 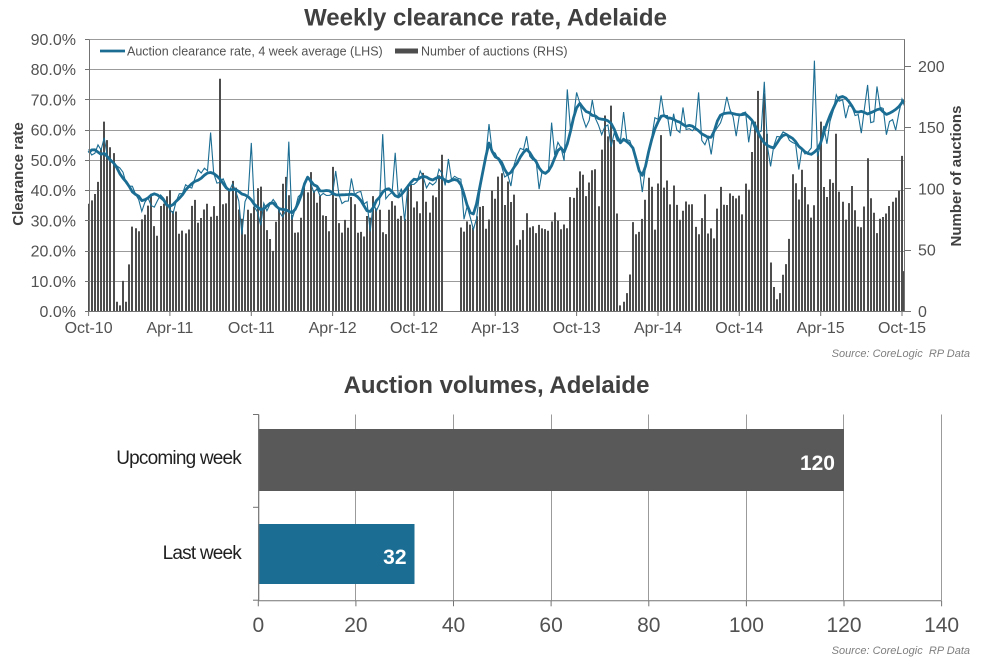 I want to click on svg-text: 80.0%, so click(x=53, y=70).